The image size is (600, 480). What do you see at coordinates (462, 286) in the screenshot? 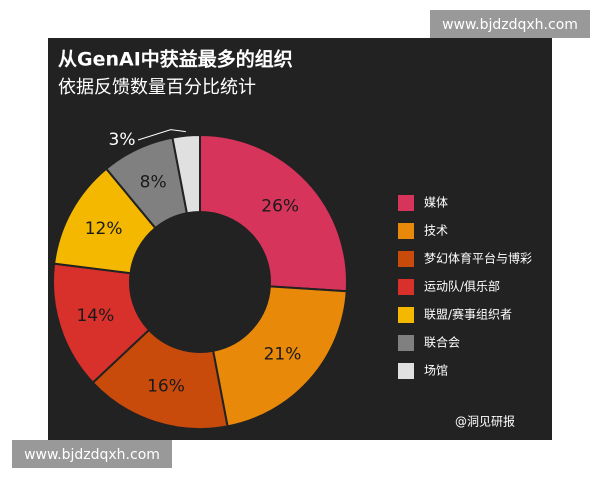
I see `legend-label: 运动队/俱乐部` at bounding box center [462, 286].